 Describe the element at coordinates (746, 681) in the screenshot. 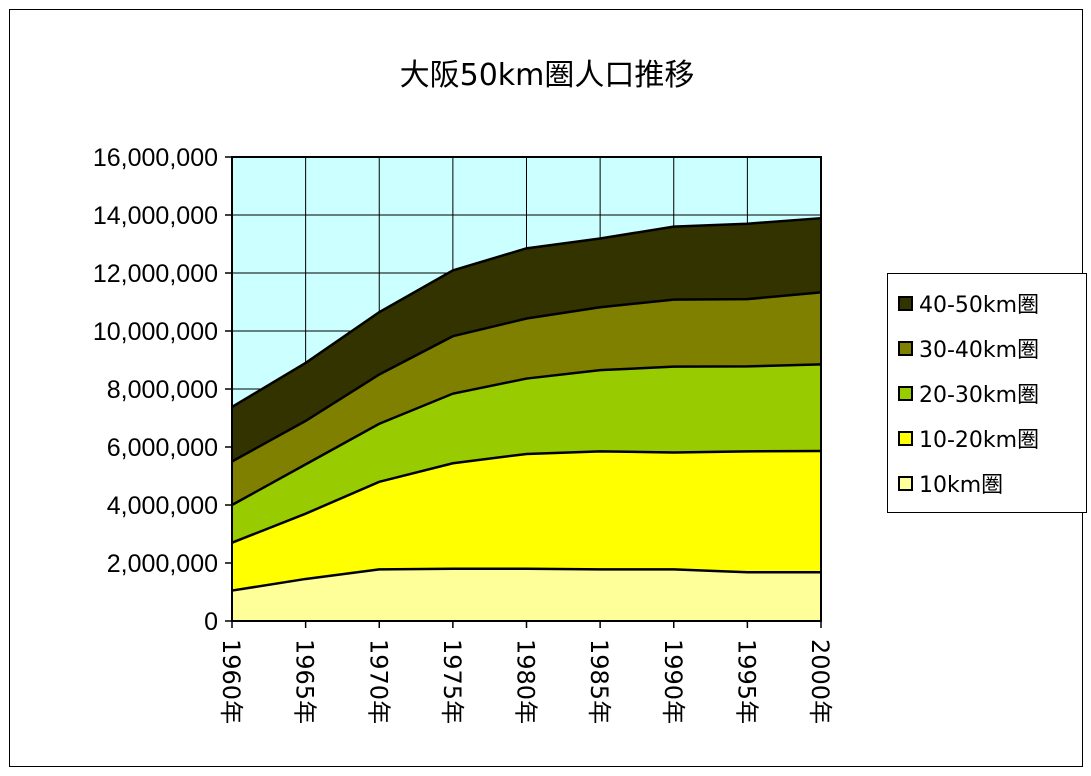

I see `x-tick-label-7: 1995年` at that location.